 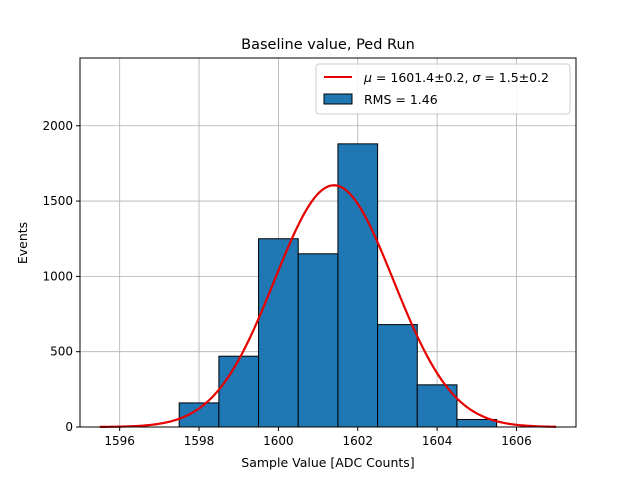 I want to click on y-tick-label: 1500, so click(x=57, y=201).